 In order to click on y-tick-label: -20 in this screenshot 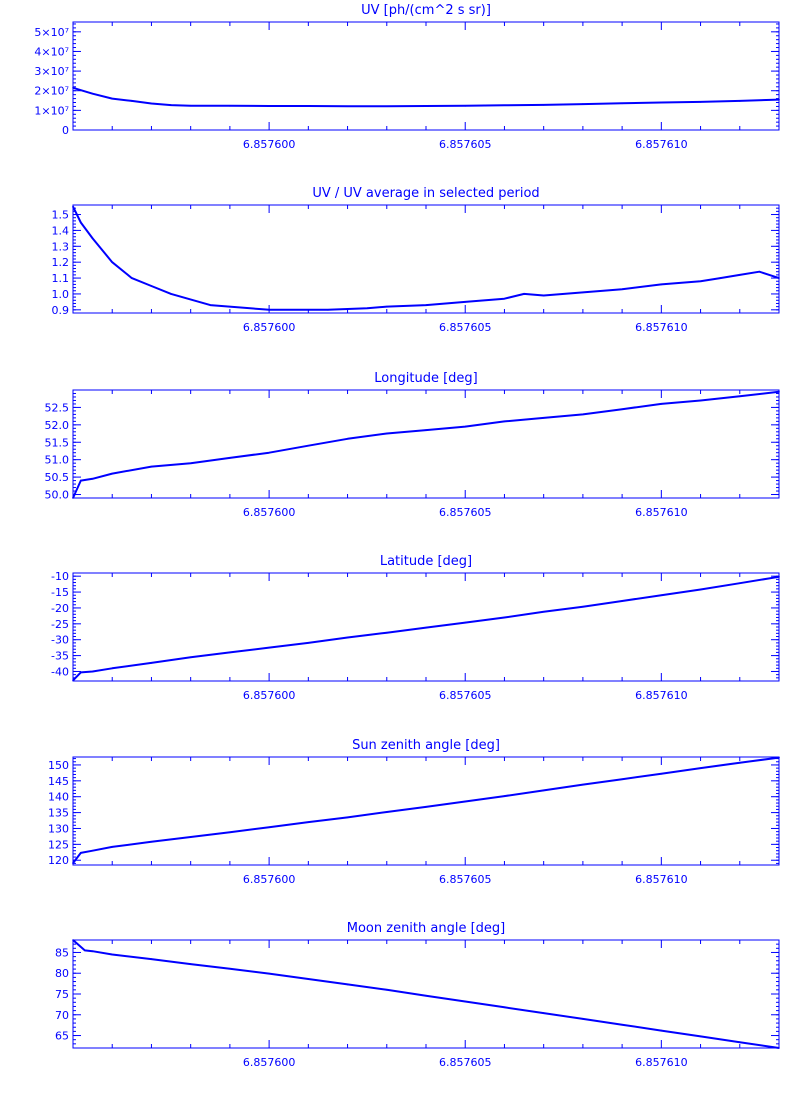, I will do `click(60, 608)`.